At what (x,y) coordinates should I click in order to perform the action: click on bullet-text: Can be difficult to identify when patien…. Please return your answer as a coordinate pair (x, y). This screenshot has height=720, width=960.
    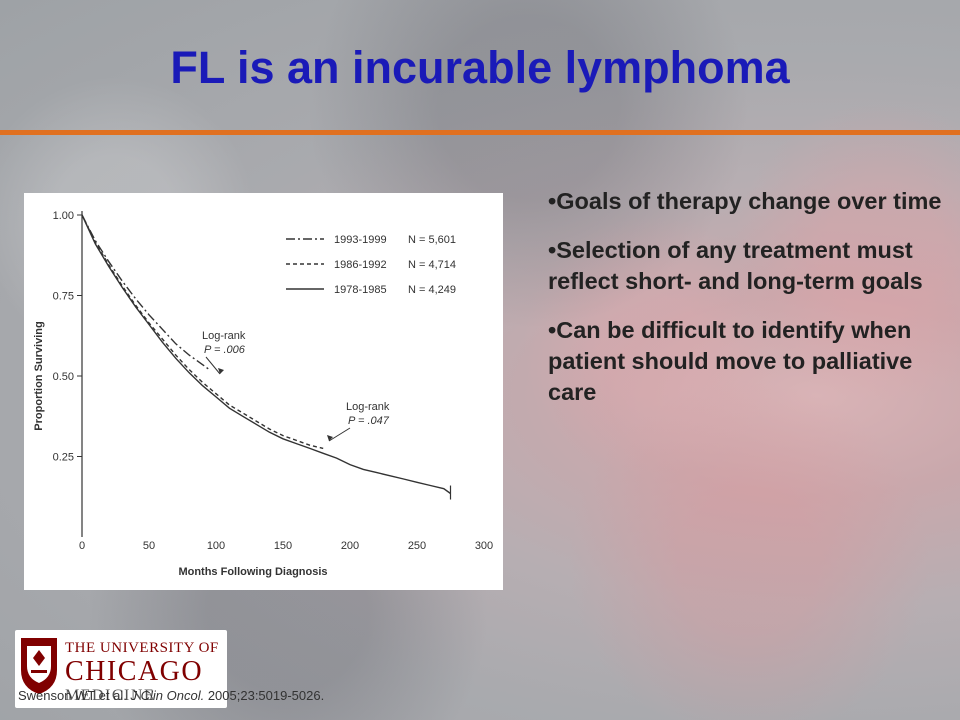
    Looking at the image, I should click on (730, 361).